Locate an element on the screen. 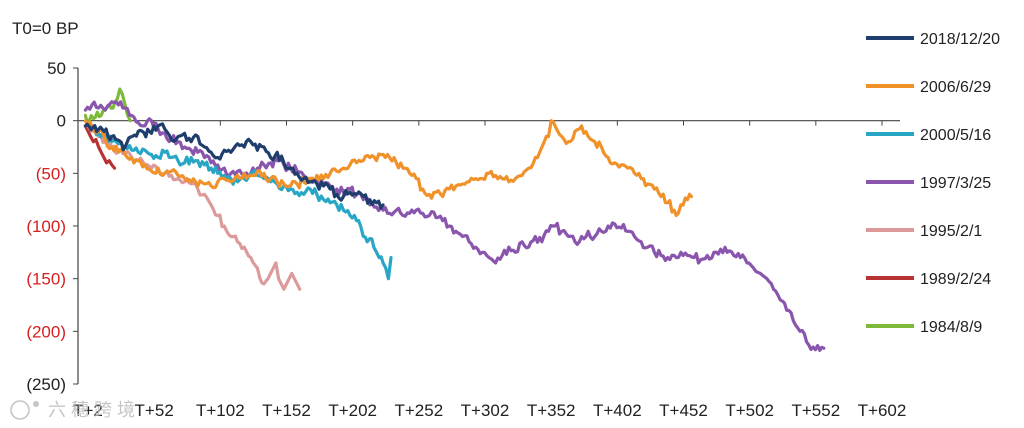  x-tick-label: T+52 is located at coordinates (154, 410).